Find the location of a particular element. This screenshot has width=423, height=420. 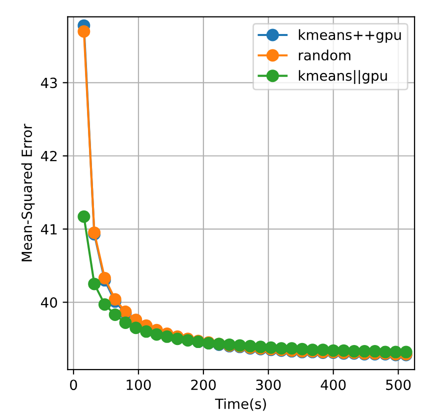

x-tick-label: 300 is located at coordinates (268, 385).